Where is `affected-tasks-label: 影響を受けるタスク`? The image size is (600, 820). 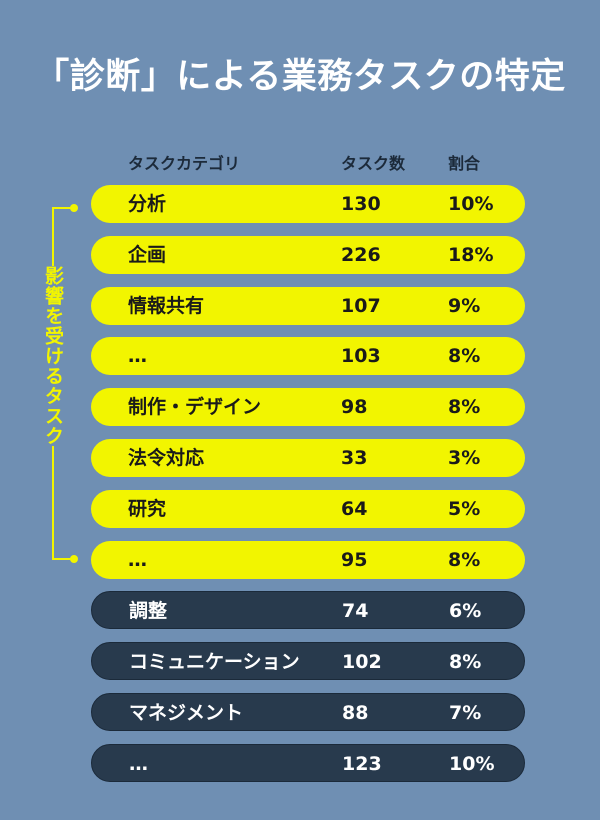
affected-tasks-label: 影響を受けるタスク is located at coordinates (53, 356).